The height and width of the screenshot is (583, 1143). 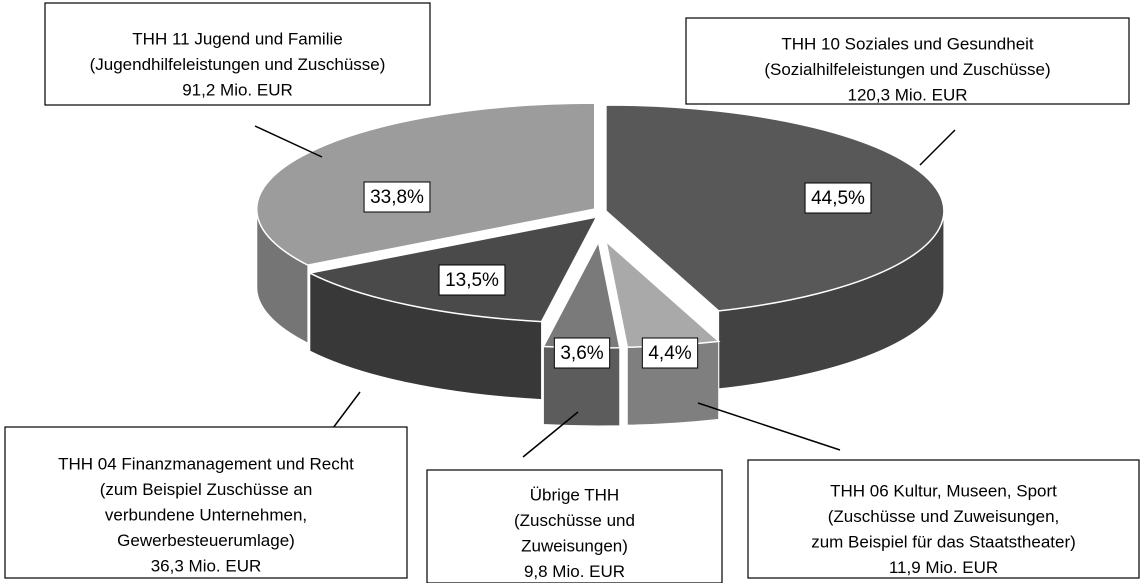 I want to click on callout-amount: 91,2 Mio. EUR, so click(x=237, y=89).